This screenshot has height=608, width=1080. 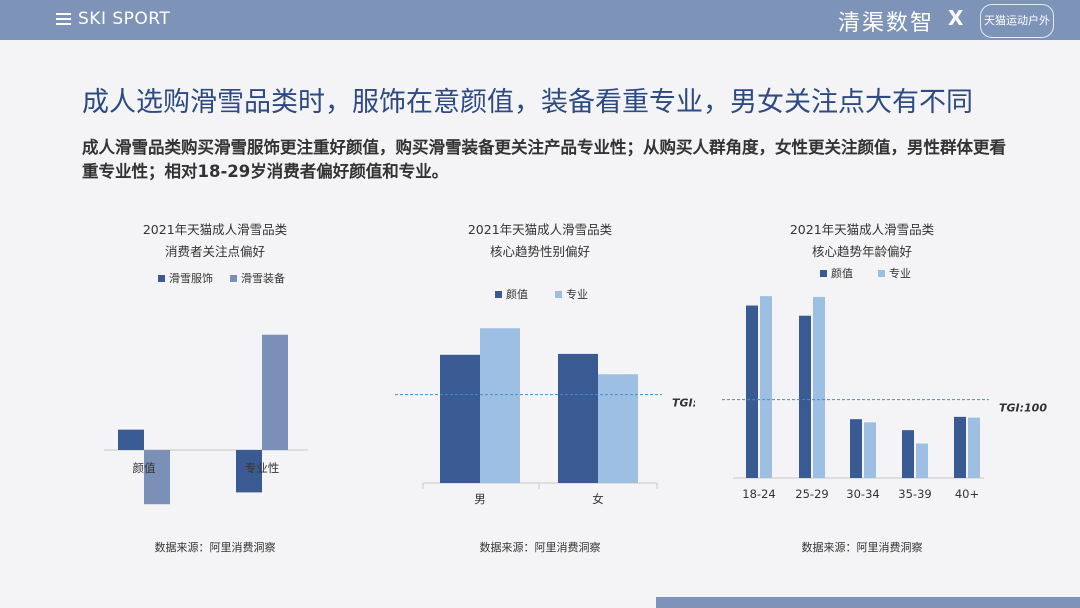 I want to click on category-label: 颜值, so click(x=144, y=468).